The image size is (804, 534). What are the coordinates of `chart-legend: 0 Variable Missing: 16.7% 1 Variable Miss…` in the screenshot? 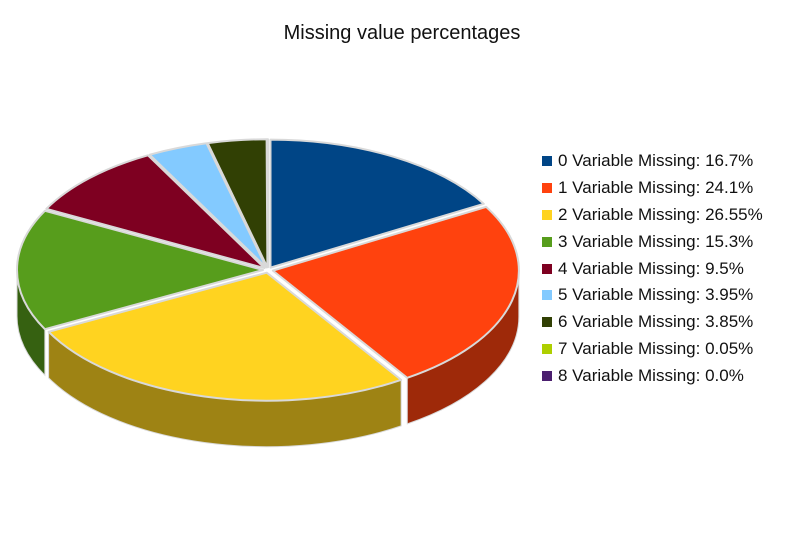 It's located at (652, 268).